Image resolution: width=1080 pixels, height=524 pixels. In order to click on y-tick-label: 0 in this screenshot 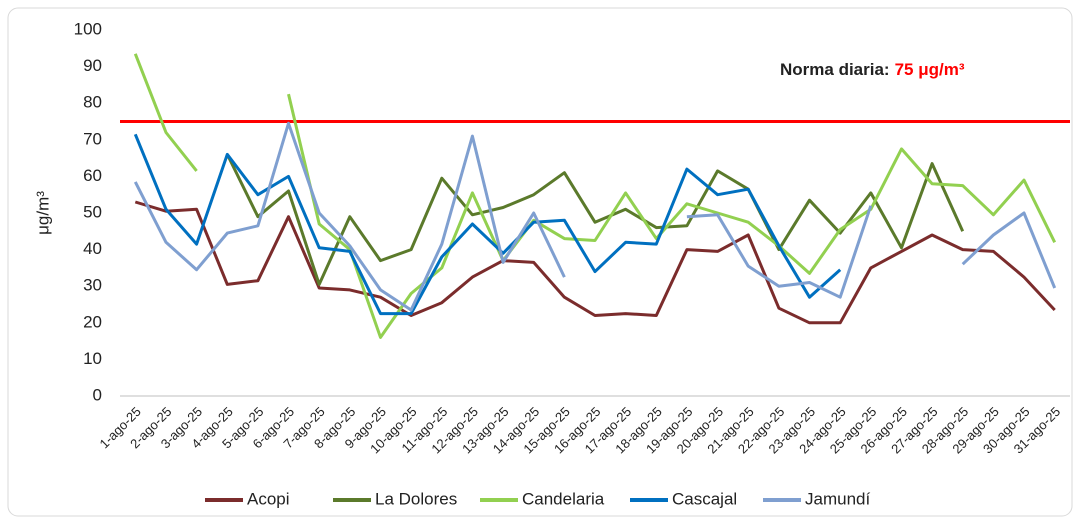, I will do `click(97, 394)`.